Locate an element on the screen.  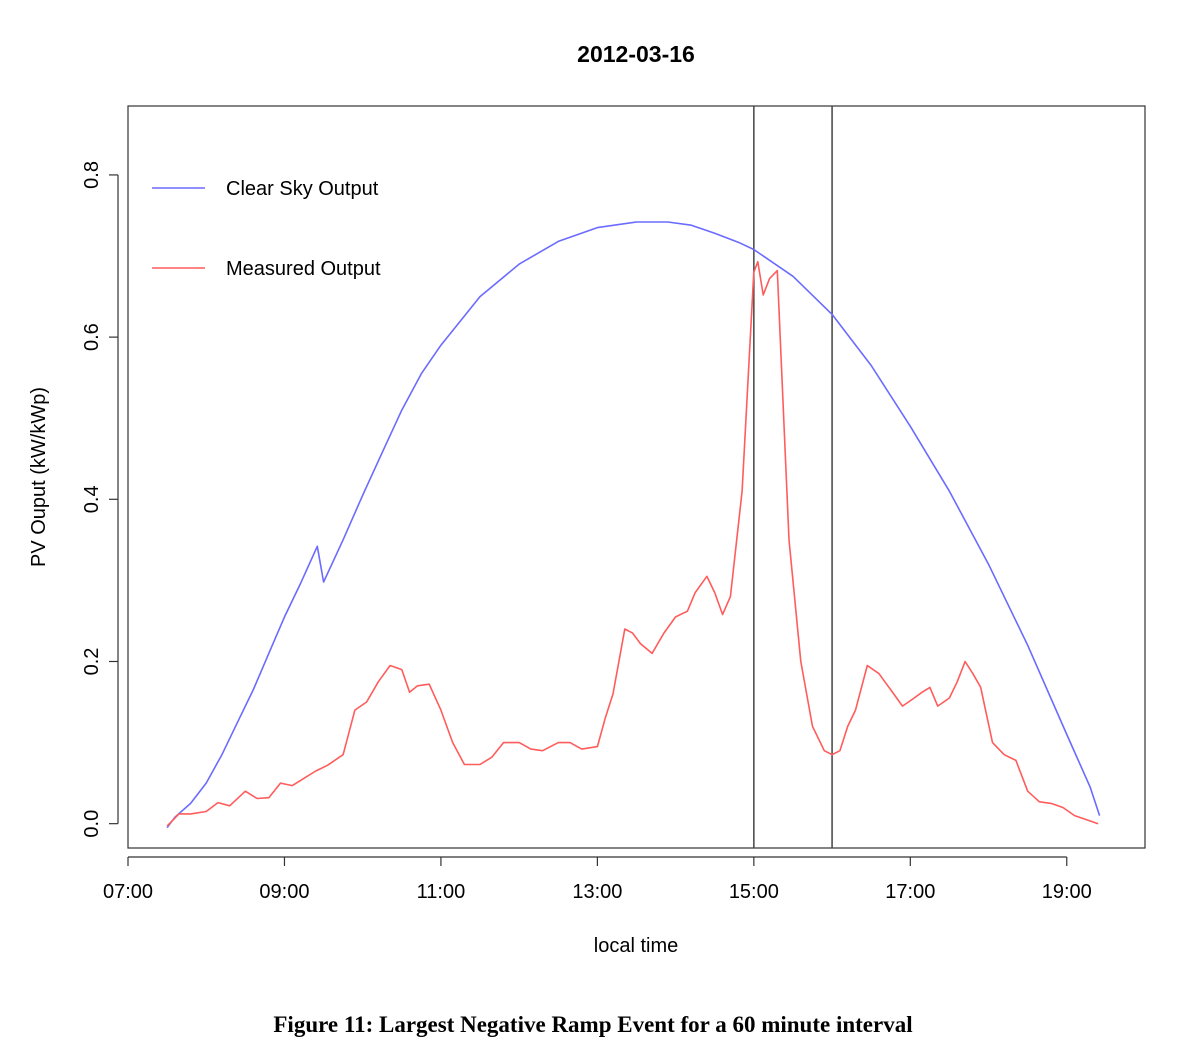
x-tick-label: 09:00 is located at coordinates (284, 892).